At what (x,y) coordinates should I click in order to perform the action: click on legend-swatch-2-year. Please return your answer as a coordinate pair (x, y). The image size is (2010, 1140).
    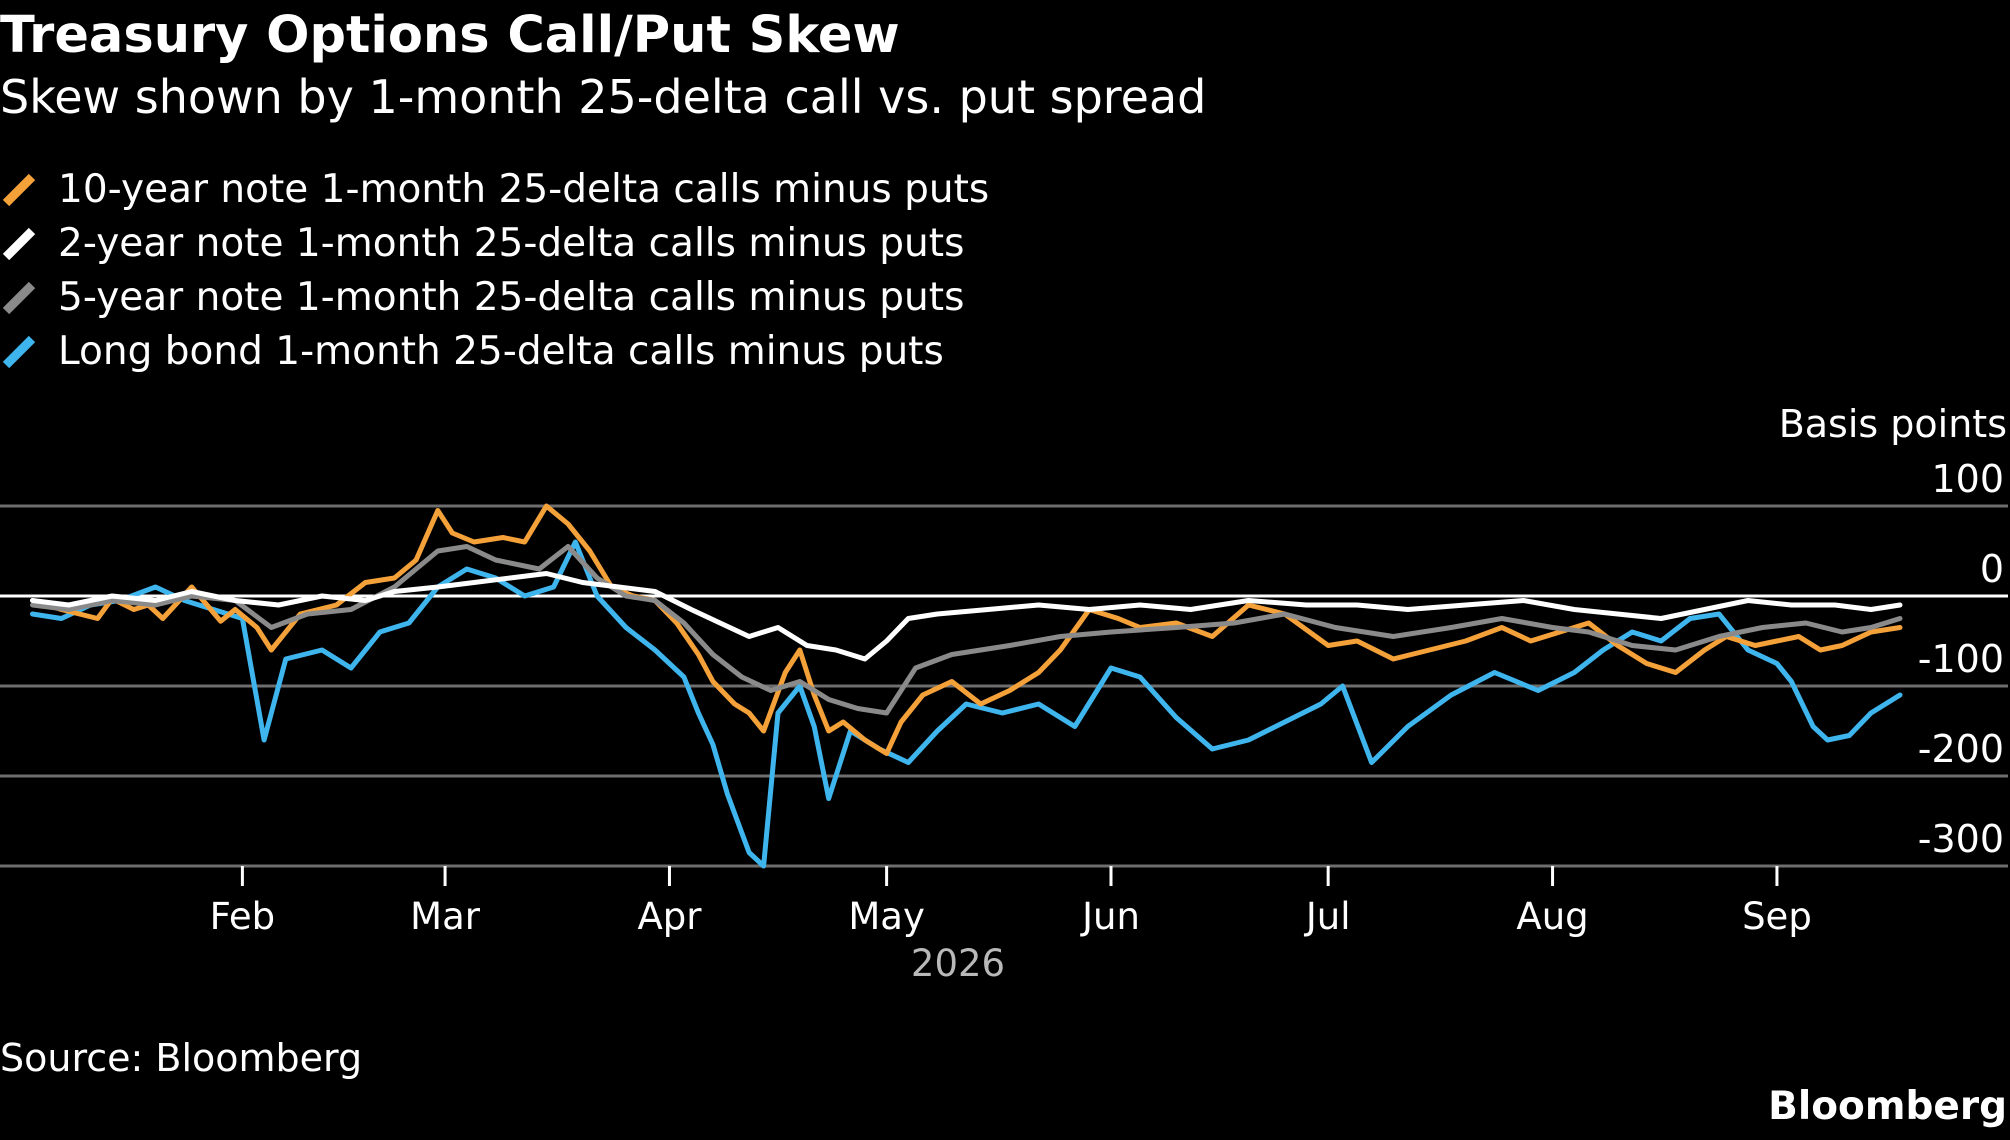
    Looking at the image, I should click on (29, 243).